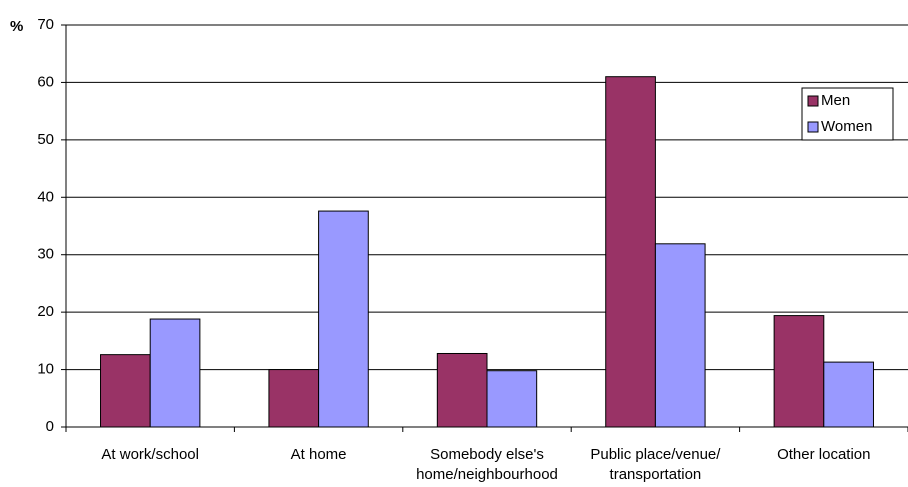  I want to click on x-tick-label: Other location, so click(823, 454).